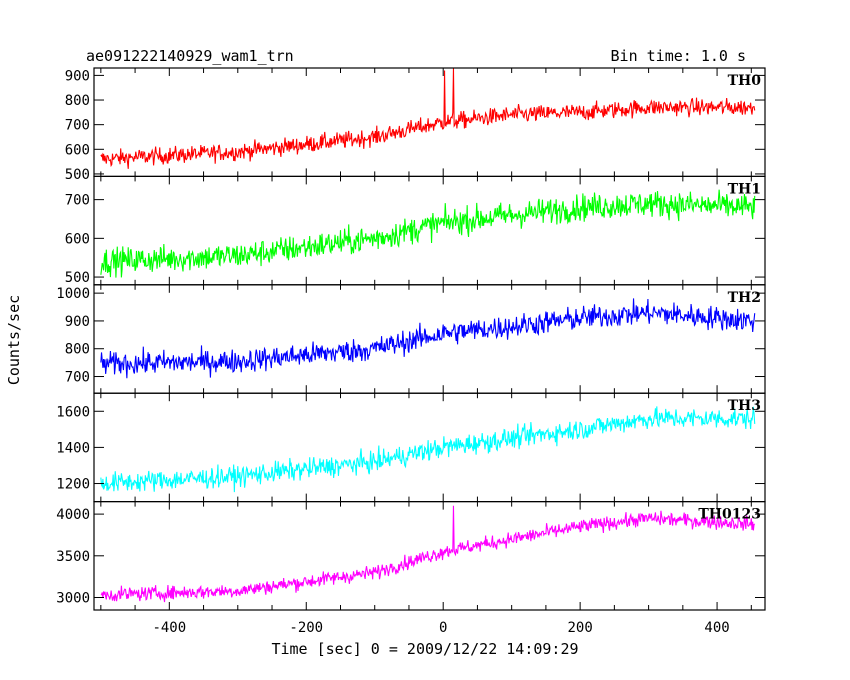 This screenshot has height=680, width=850. Describe the element at coordinates (73, 598) in the screenshot. I see `y-tick-label: 3000` at that location.